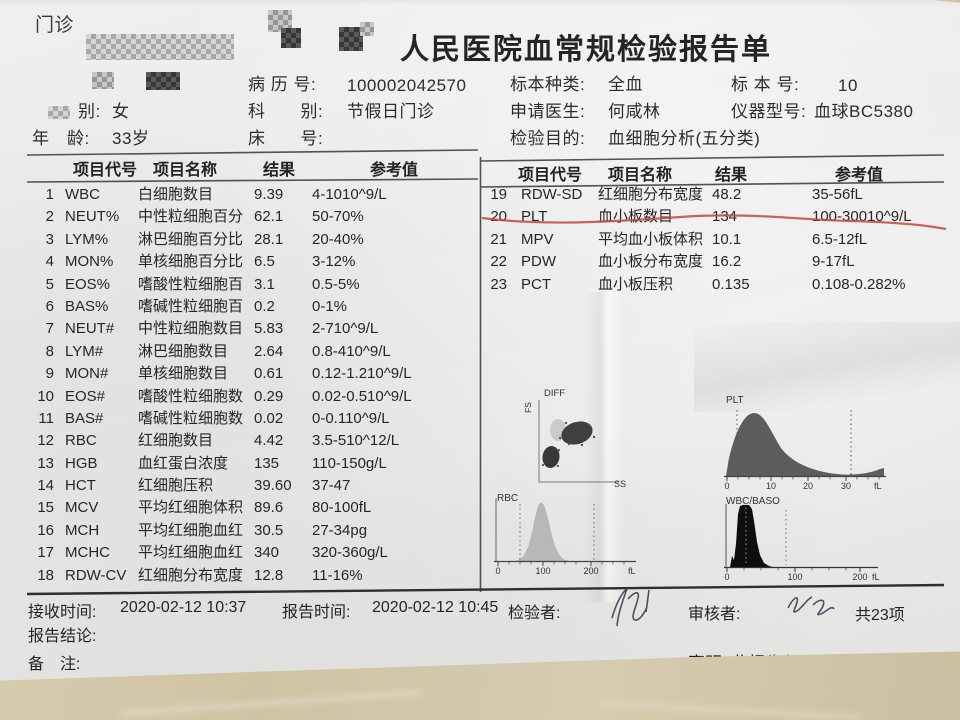 This screenshot has height=720, width=960. I want to click on row-number: 3, so click(49, 239).